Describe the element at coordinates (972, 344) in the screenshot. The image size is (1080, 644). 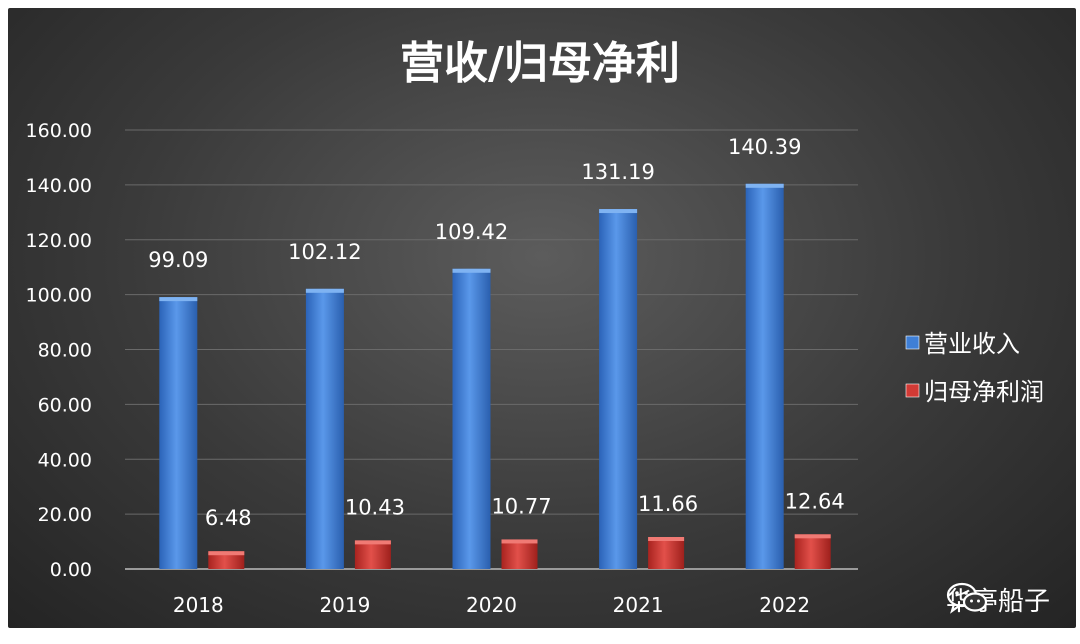
I see `legend-label: 营业收入` at that location.